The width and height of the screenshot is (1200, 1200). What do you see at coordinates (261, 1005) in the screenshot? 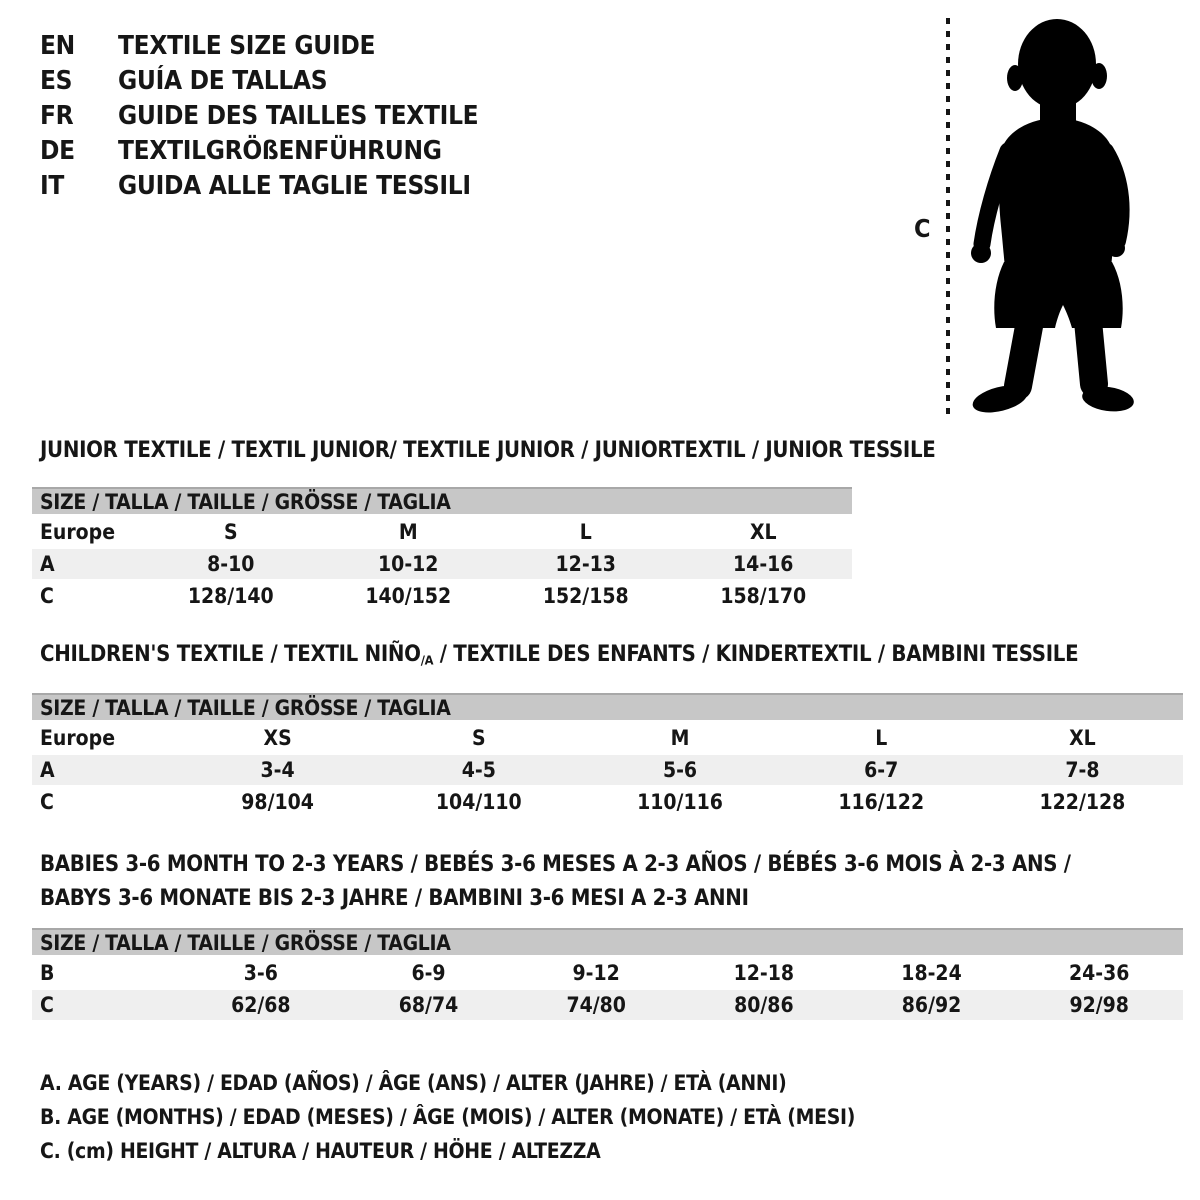
I see `height-cell: 62/68` at bounding box center [261, 1005].